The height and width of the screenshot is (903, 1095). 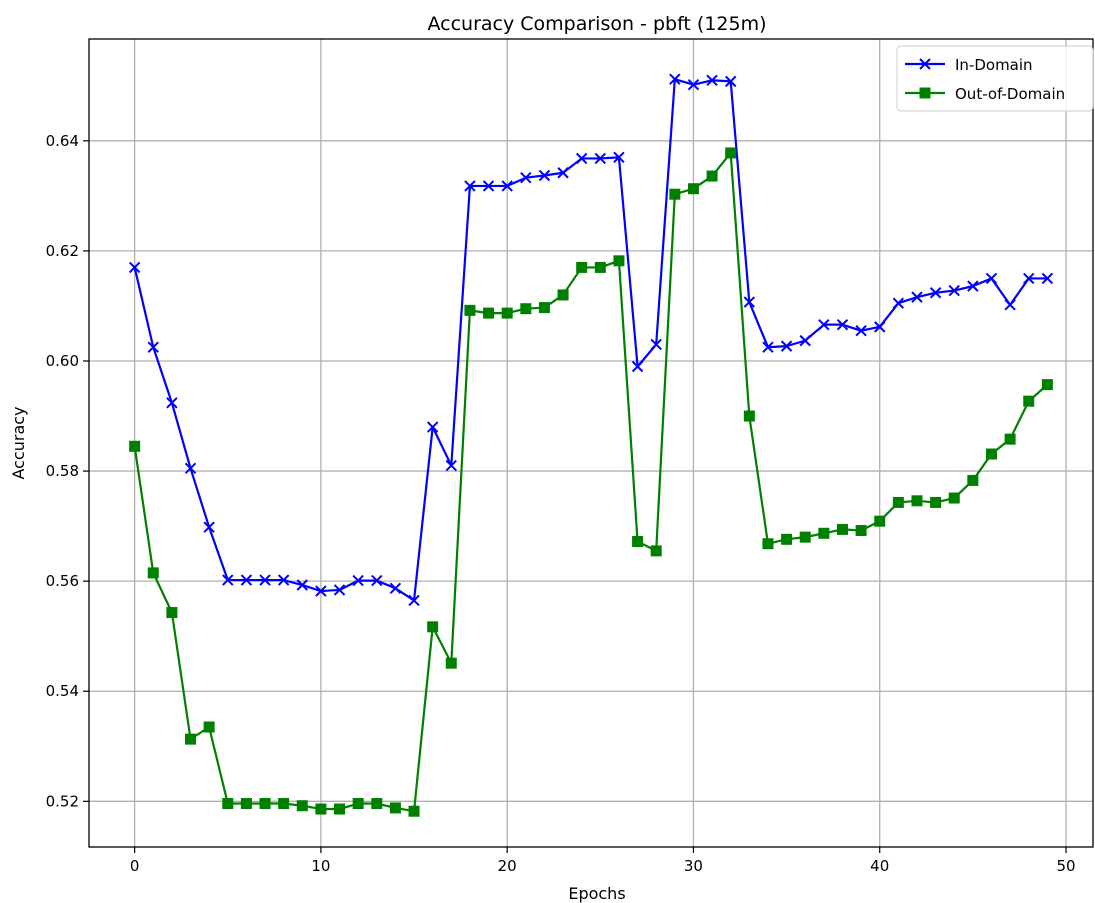 I want to click on chart-title: Accuracy Comparison - pbft (125m), so click(x=596, y=24).